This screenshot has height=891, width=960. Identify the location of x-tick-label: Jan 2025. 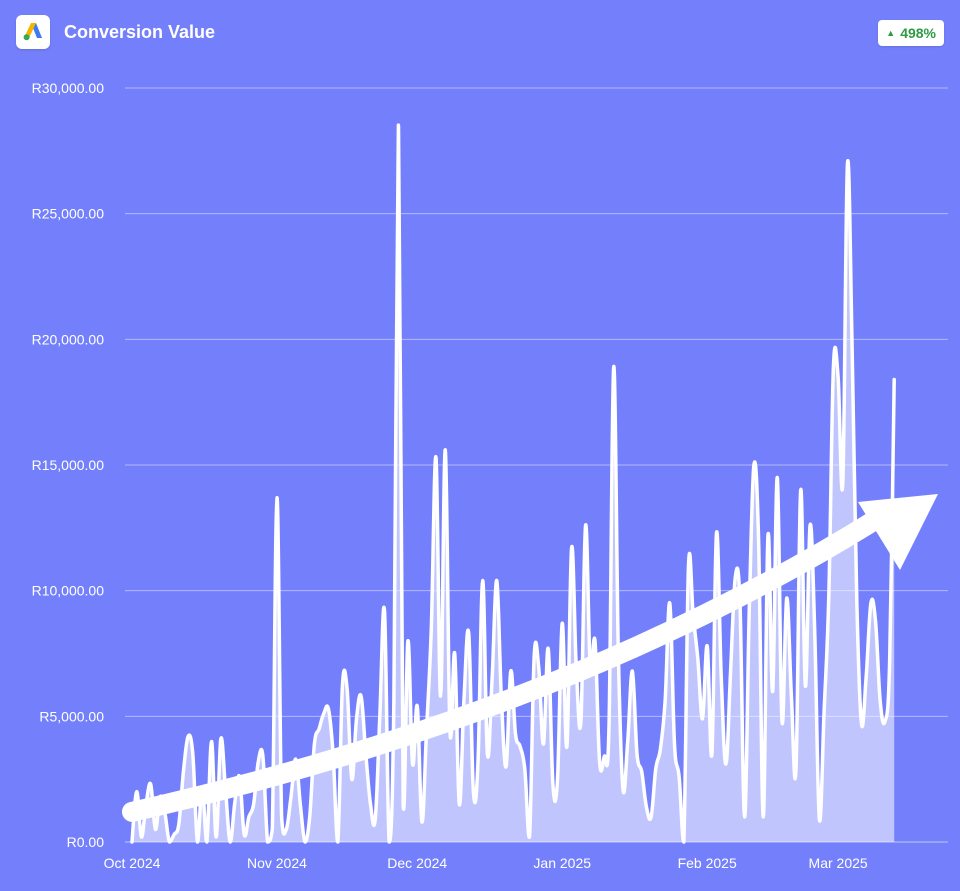
(562, 863).